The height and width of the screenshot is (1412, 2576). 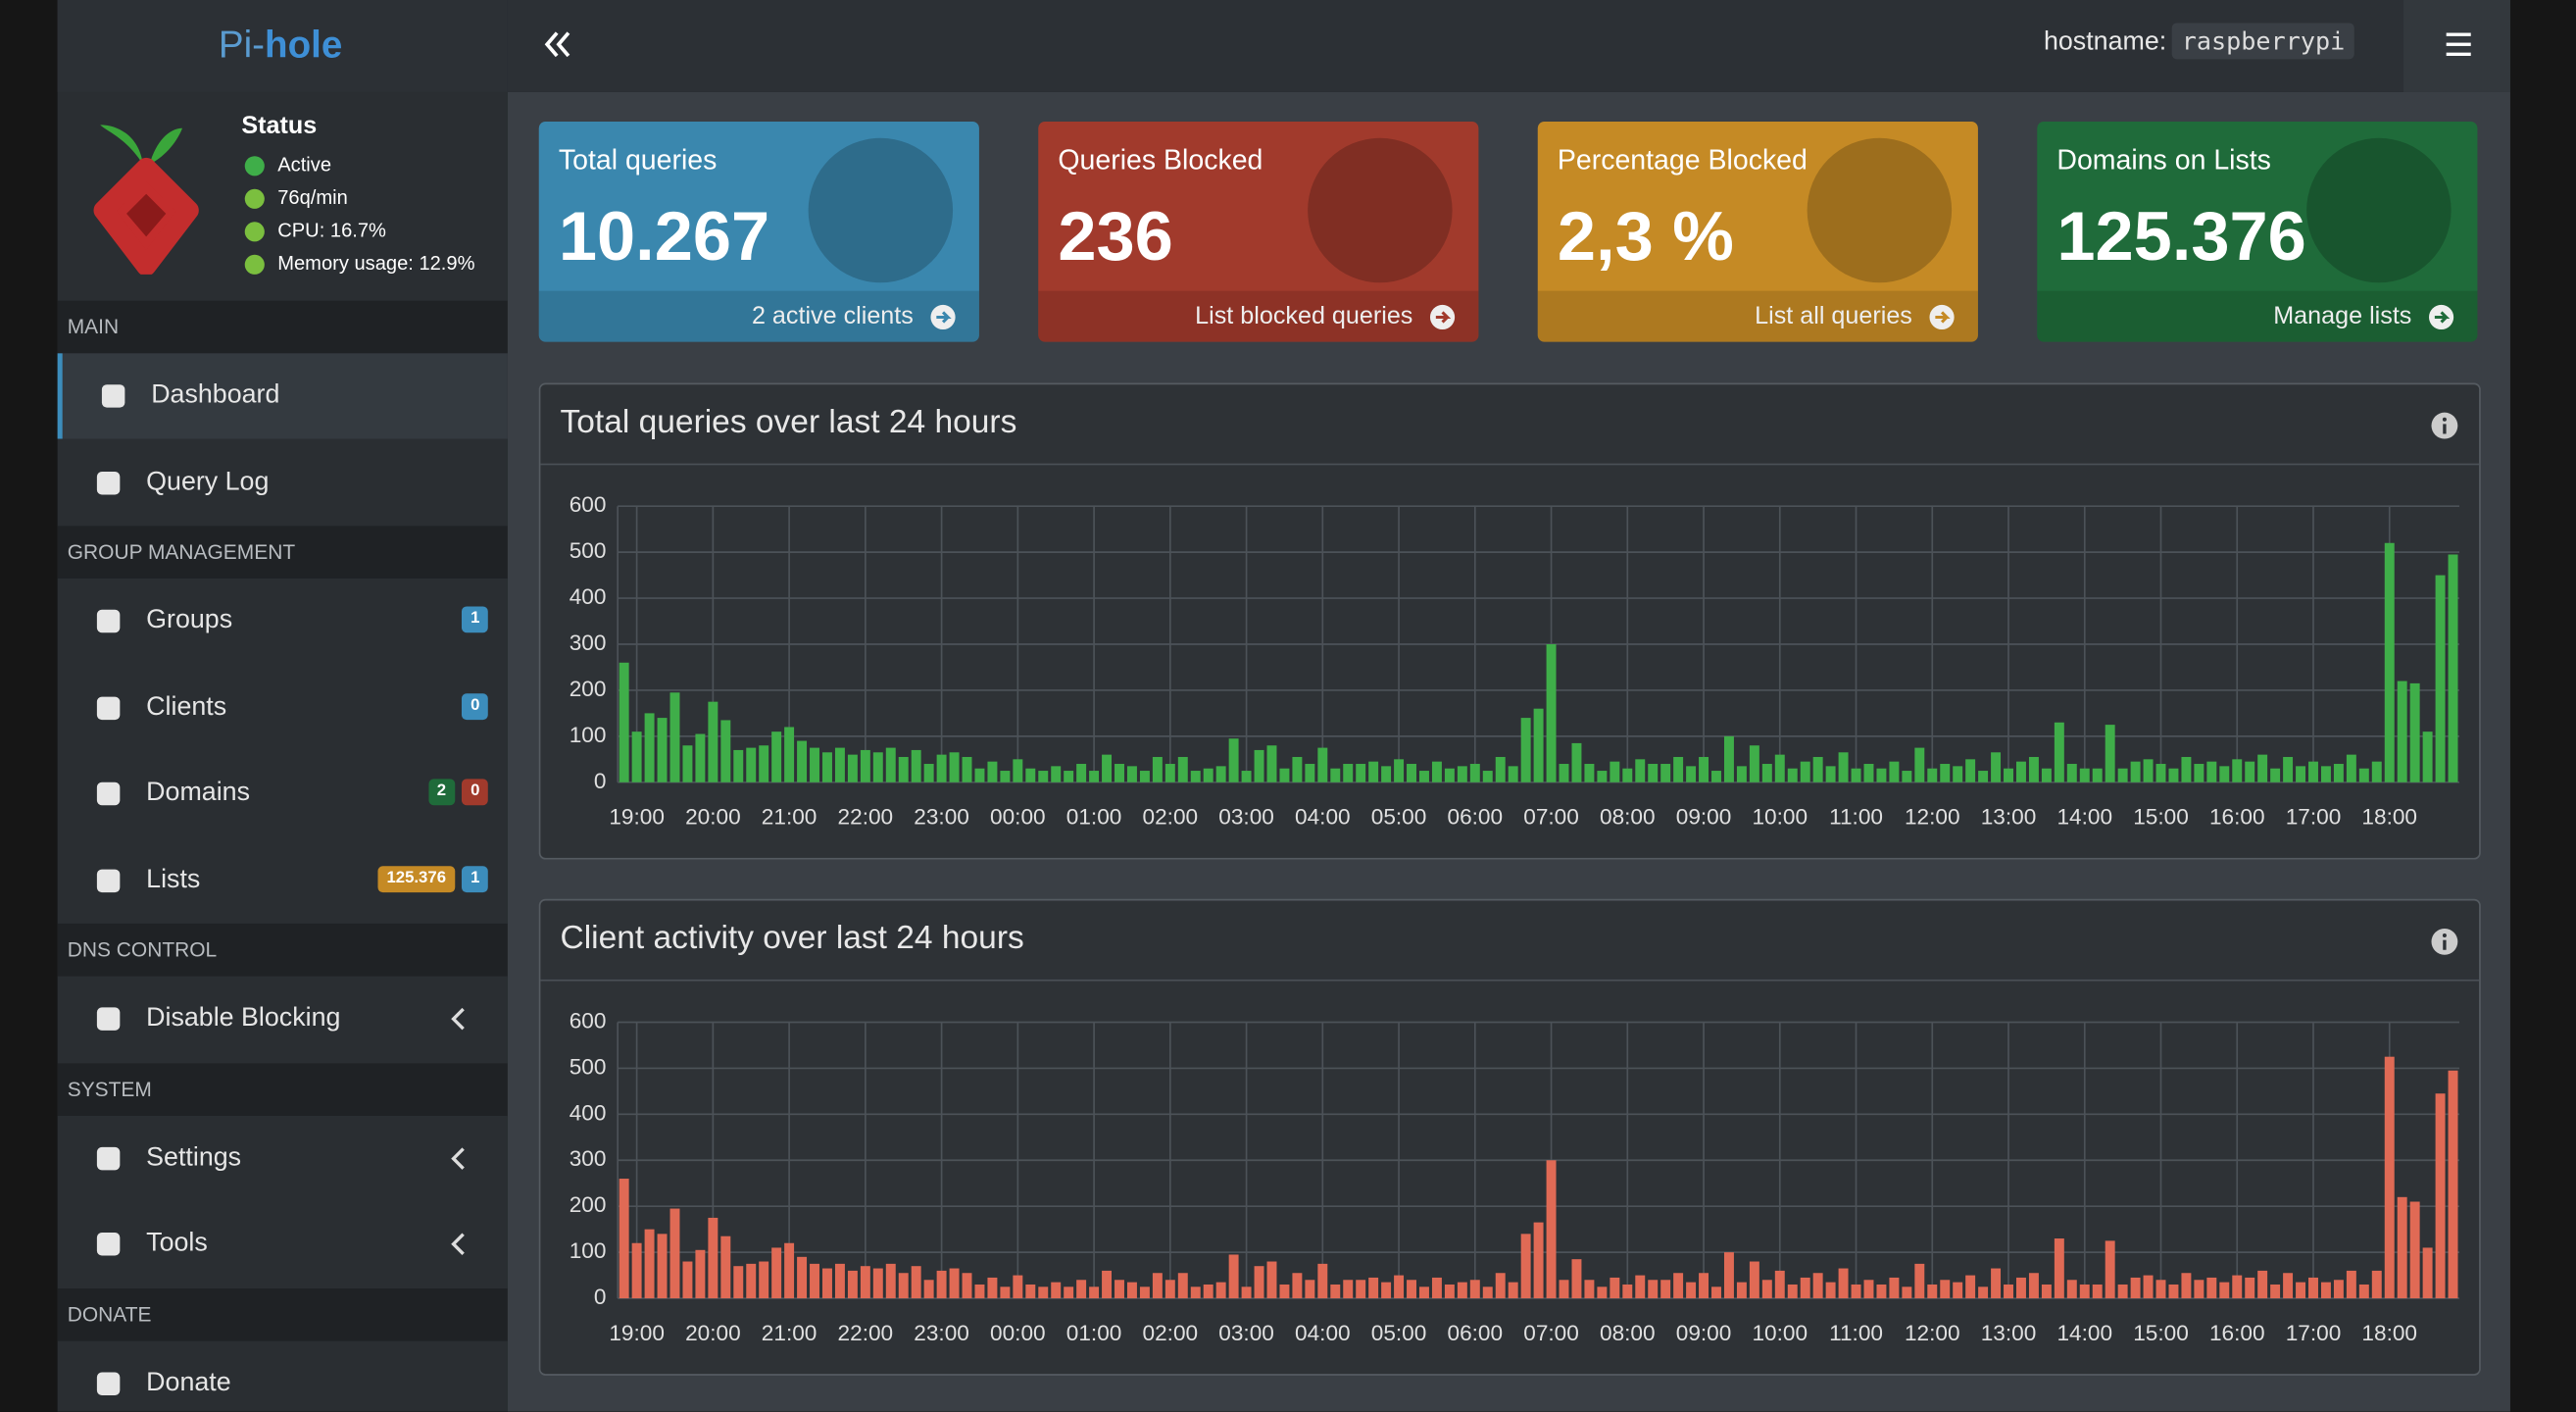 What do you see at coordinates (282, 396) in the screenshot?
I see `menu-item: Dashboard` at bounding box center [282, 396].